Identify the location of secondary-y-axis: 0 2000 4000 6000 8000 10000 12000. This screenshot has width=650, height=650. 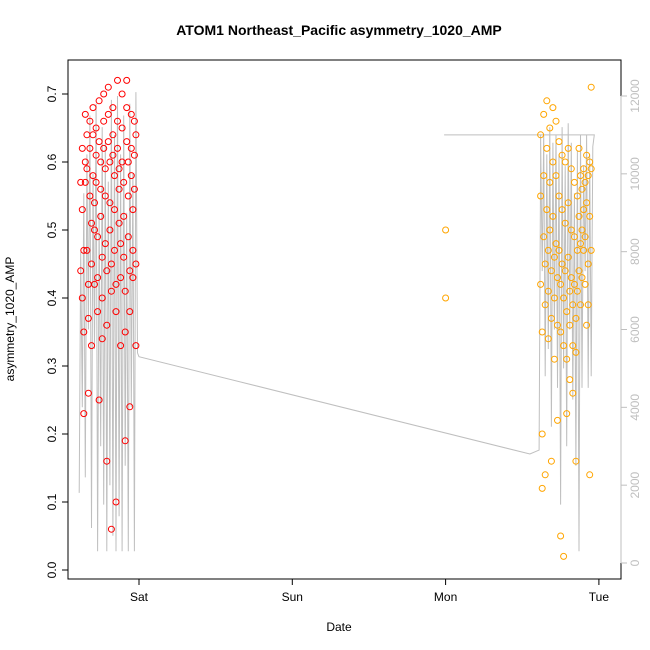
(631, 322).